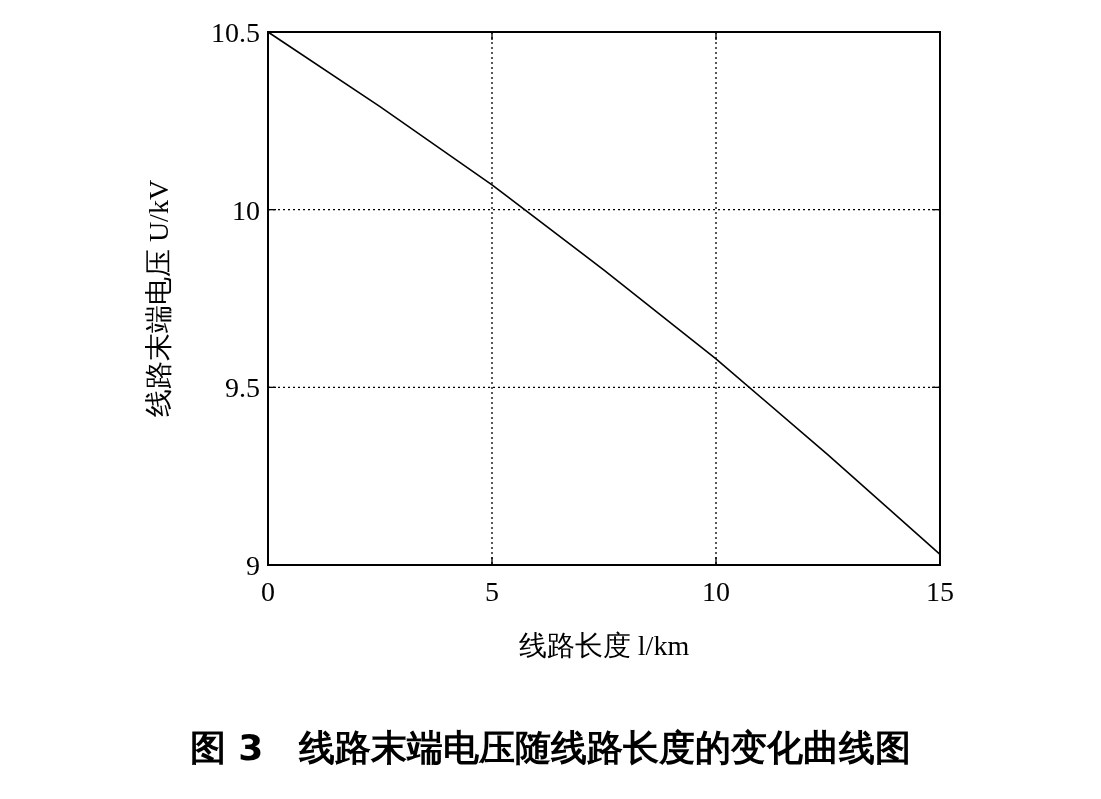 The height and width of the screenshot is (799, 1101). What do you see at coordinates (158, 298) in the screenshot?
I see `y-axis-title: 线路末端电压 U/kV` at bounding box center [158, 298].